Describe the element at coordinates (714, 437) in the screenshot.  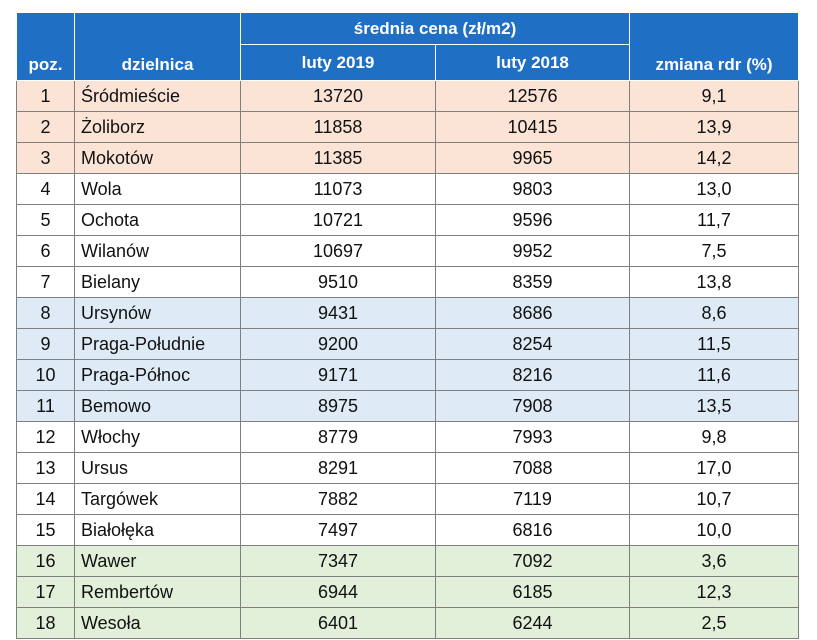
I see `row-change: 9,8` at that location.